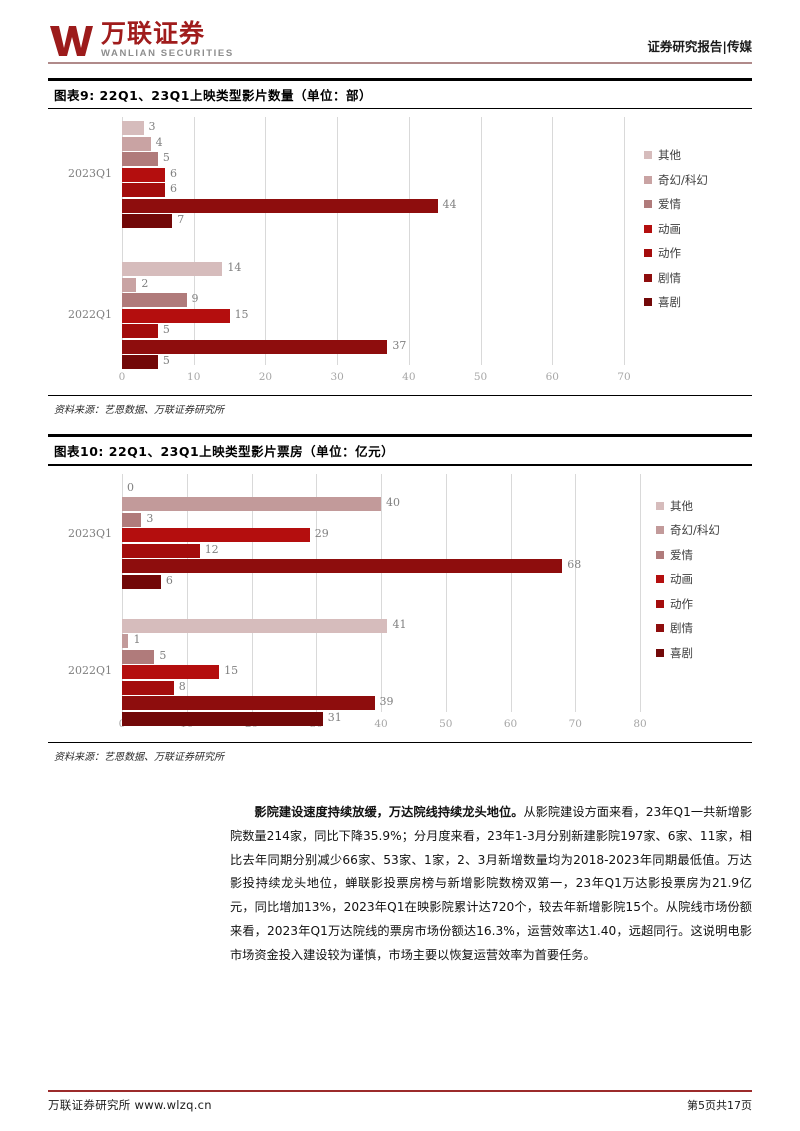 This screenshot has height=1131, width=800. What do you see at coordinates (681, 505) in the screenshot?
I see `legend-label: 其他` at bounding box center [681, 505].